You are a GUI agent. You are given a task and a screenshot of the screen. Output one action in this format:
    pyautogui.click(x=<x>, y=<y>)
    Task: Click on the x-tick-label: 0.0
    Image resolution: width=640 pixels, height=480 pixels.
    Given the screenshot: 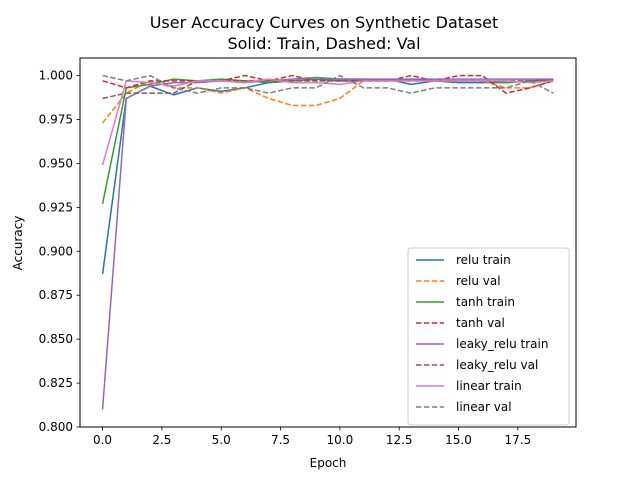 What is the action you would take?
    pyautogui.click(x=102, y=440)
    